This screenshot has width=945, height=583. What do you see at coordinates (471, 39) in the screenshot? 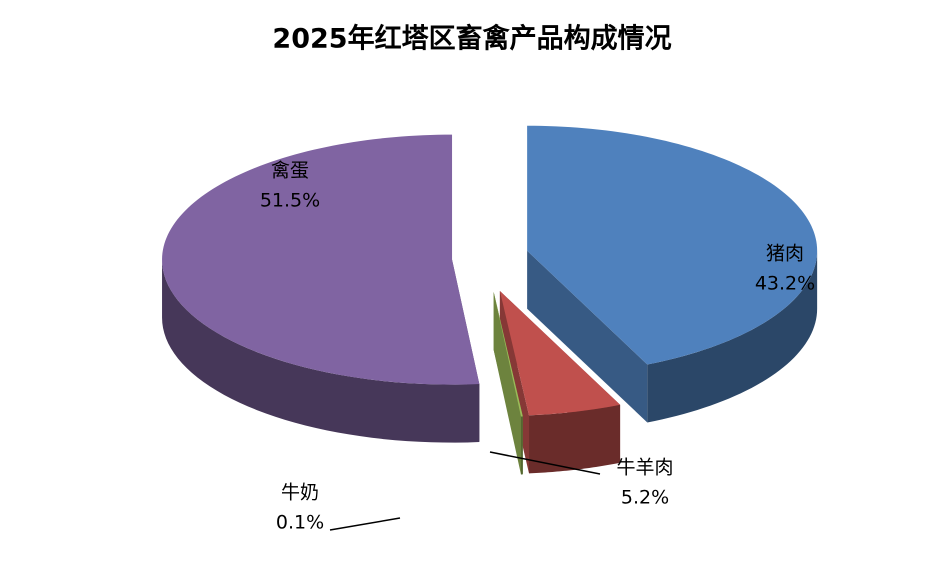
I see `chart-title: 2025年红塔区畜禽产品构成情况` at bounding box center [471, 39].